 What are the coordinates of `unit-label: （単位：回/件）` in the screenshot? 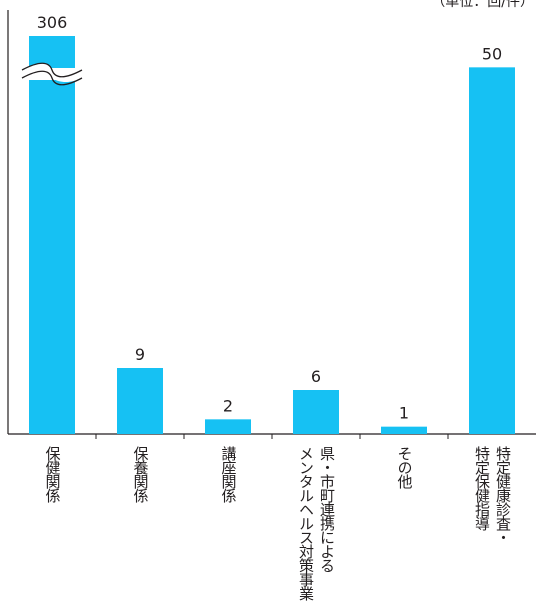 It's located at (482, 5).